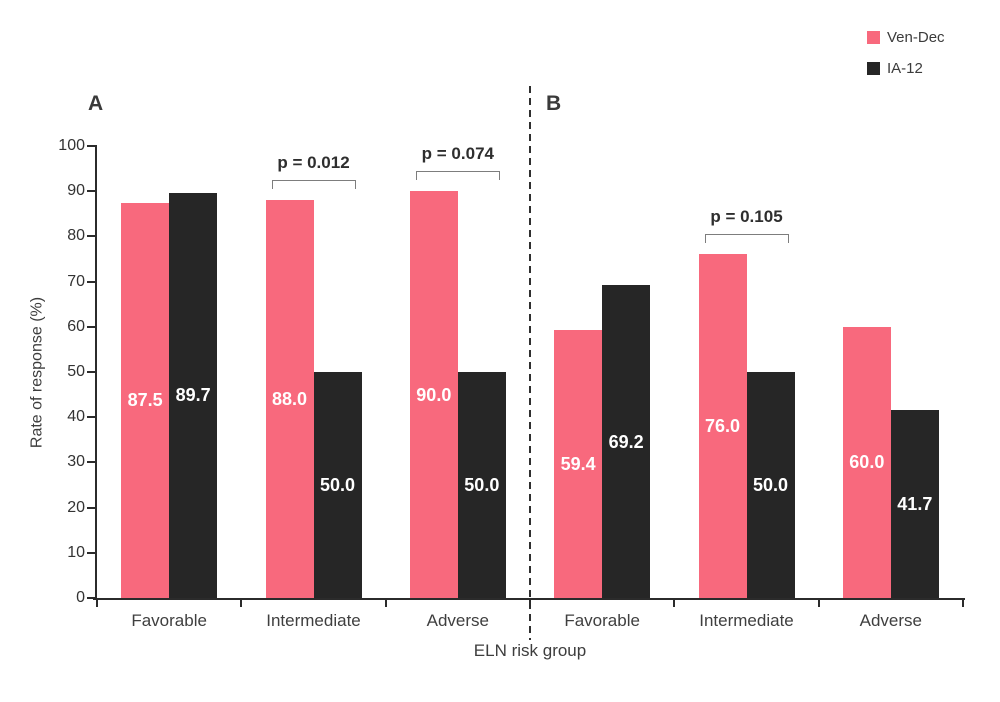 This screenshot has width=1000, height=702. Describe the element at coordinates (873, 37) in the screenshot. I see `legend-swatch-ven-dec-icon` at that location.